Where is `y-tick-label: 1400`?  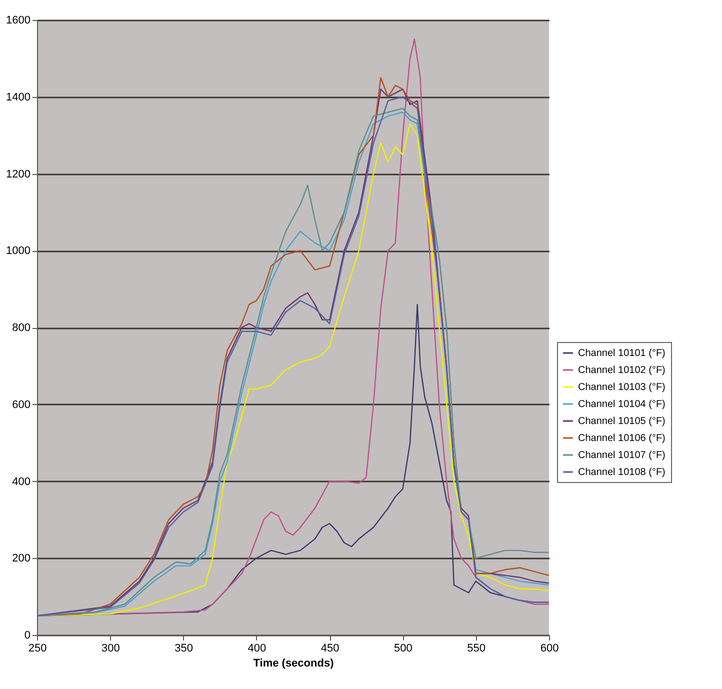
y-tick-label: 1400 is located at coordinates (18, 97).